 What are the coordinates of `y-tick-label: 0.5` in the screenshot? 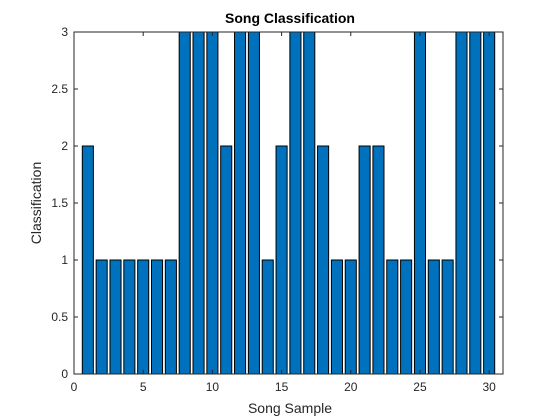 It's located at (59, 317).